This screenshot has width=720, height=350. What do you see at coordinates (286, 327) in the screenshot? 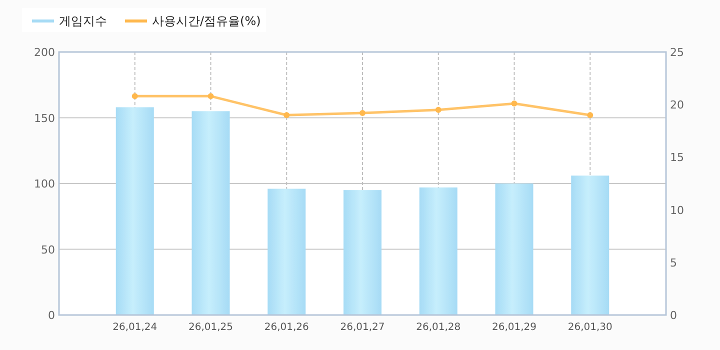
I see `x-tick-label: 26,01,26` at bounding box center [286, 327].